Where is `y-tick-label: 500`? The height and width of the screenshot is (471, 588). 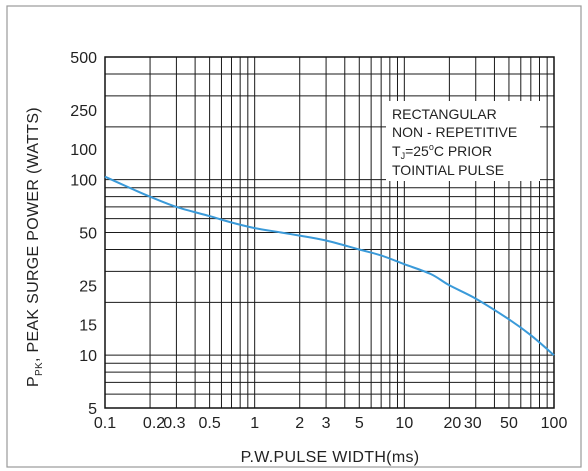 y-tick-label: 500 is located at coordinates (83, 58).